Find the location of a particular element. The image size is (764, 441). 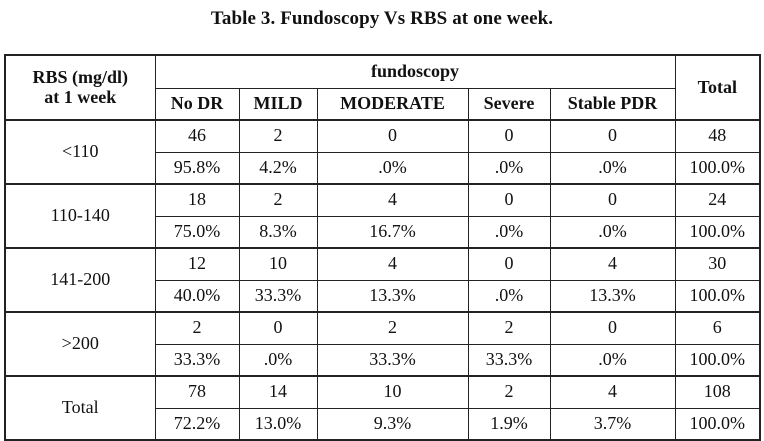

table-row-percents: 75.0% 8.3% 16.7% .0% .0% 100.0% is located at coordinates (383, 232).